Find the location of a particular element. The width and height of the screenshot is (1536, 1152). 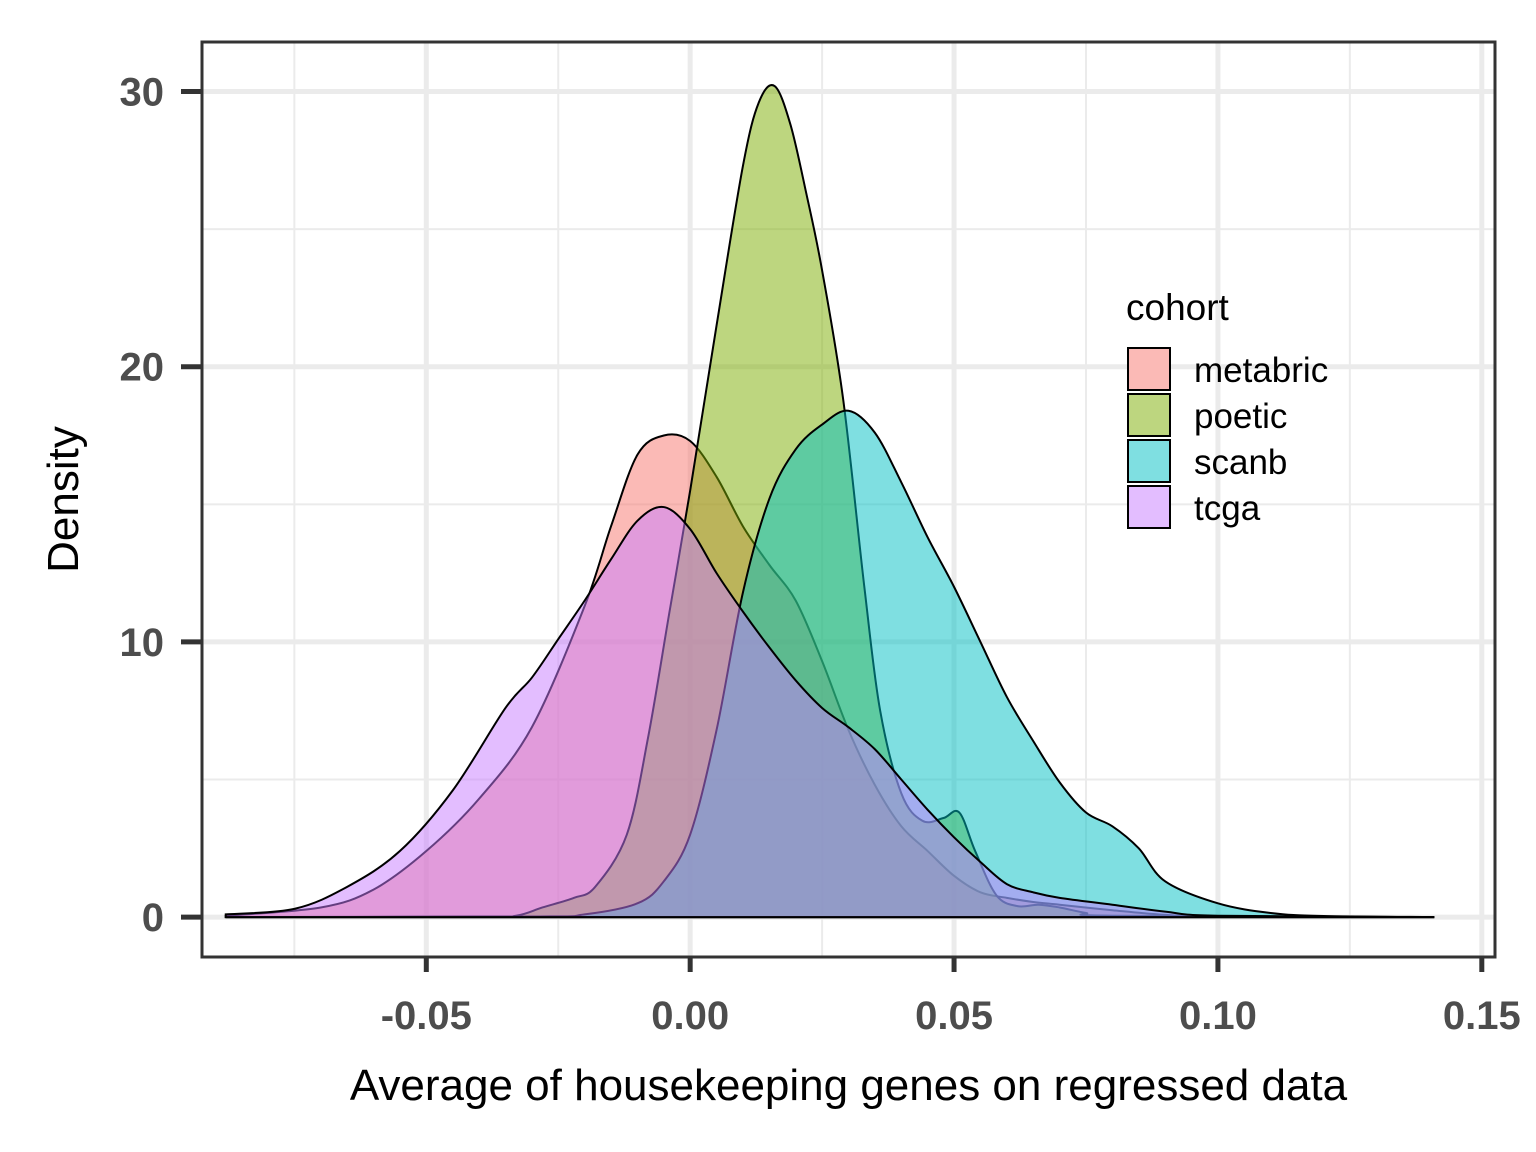

legend-key-scanb is located at coordinates (1149, 461).